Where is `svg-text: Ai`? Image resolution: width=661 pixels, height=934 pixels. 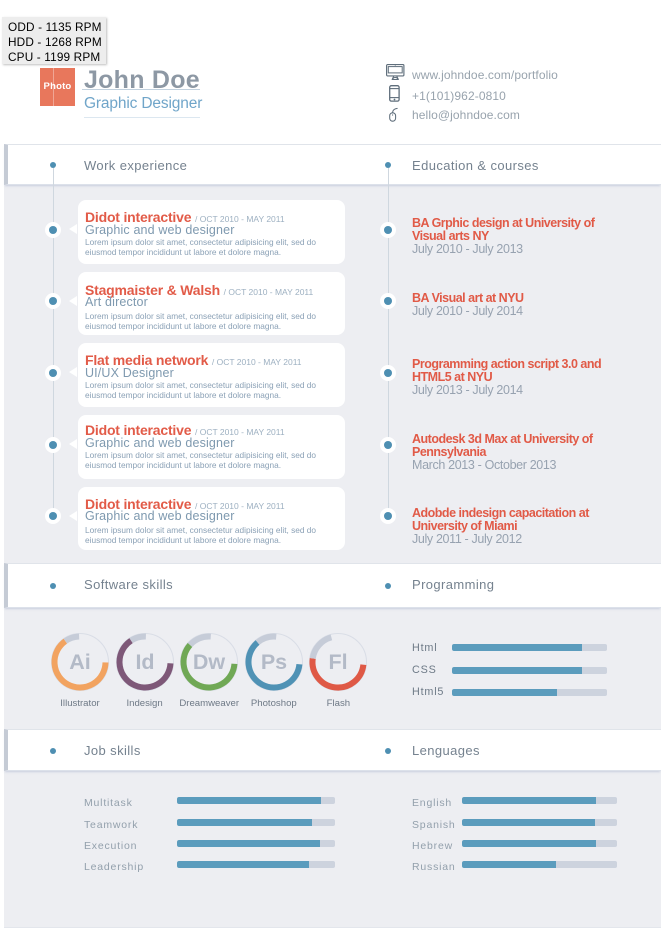
svg-text: Ai is located at coordinates (80, 662).